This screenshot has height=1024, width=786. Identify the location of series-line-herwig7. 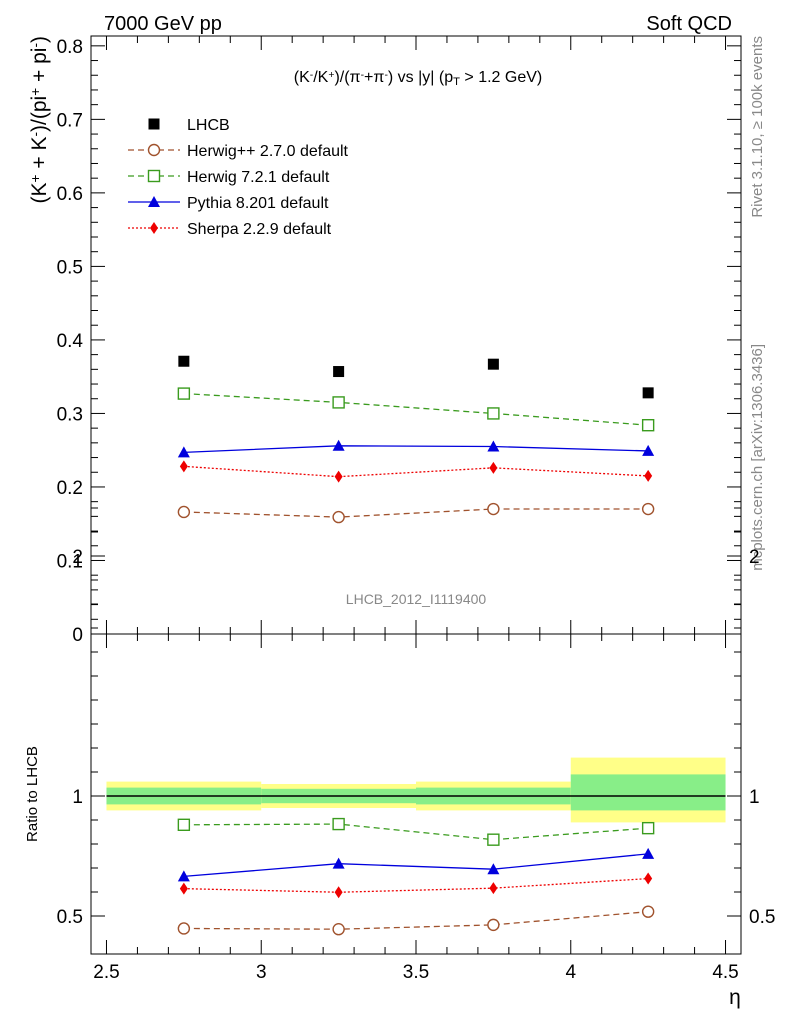
(416, 832).